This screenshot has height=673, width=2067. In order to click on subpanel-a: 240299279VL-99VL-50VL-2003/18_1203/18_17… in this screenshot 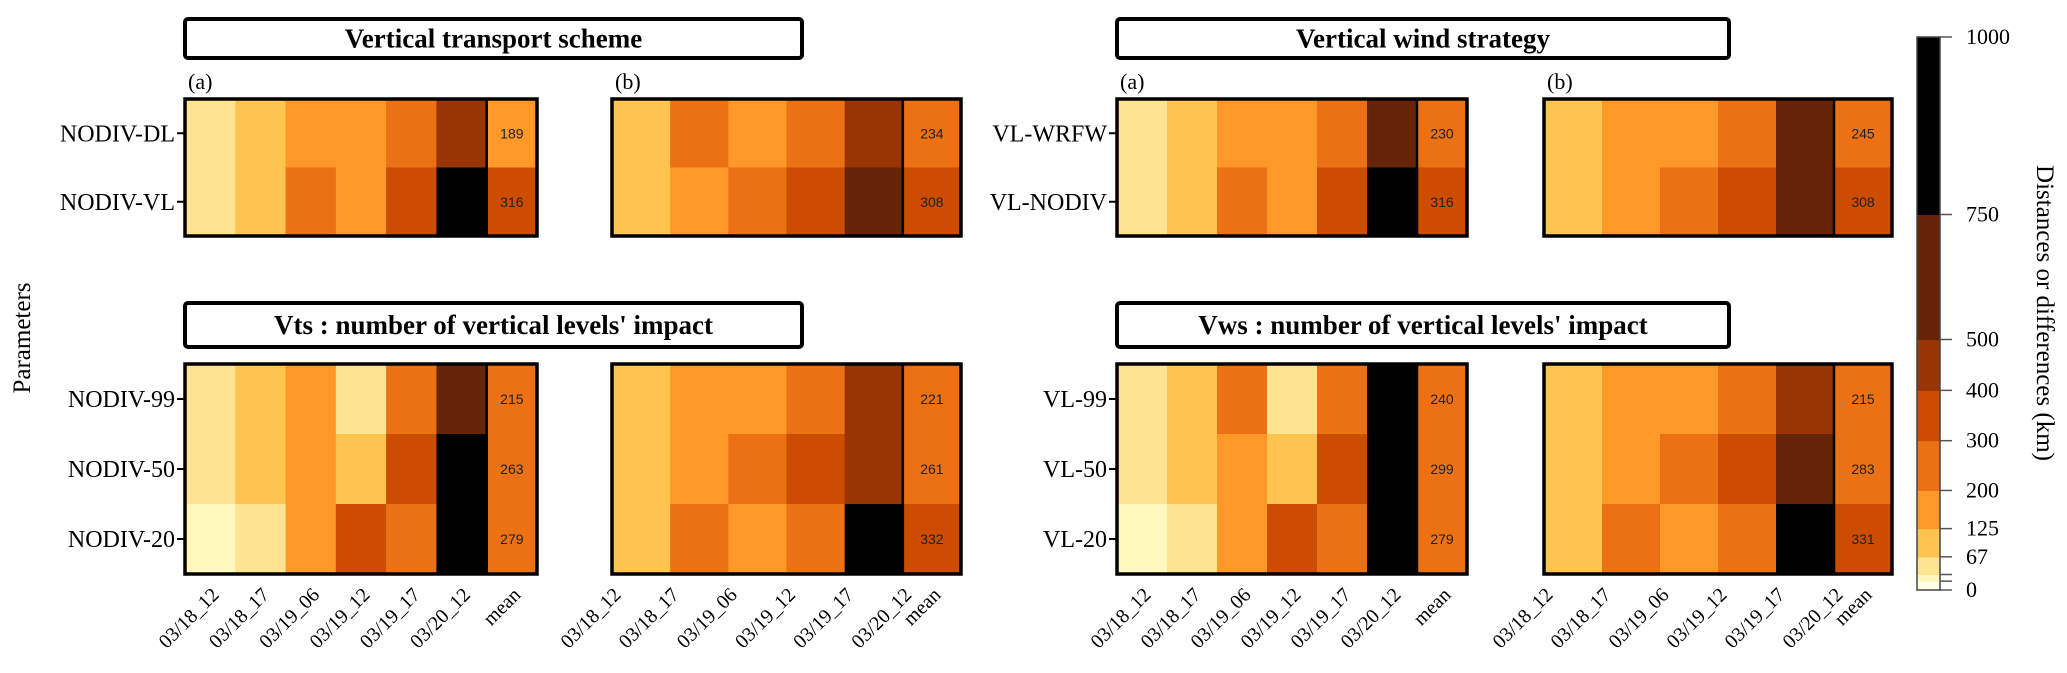, I will do `click(1256, 507)`.